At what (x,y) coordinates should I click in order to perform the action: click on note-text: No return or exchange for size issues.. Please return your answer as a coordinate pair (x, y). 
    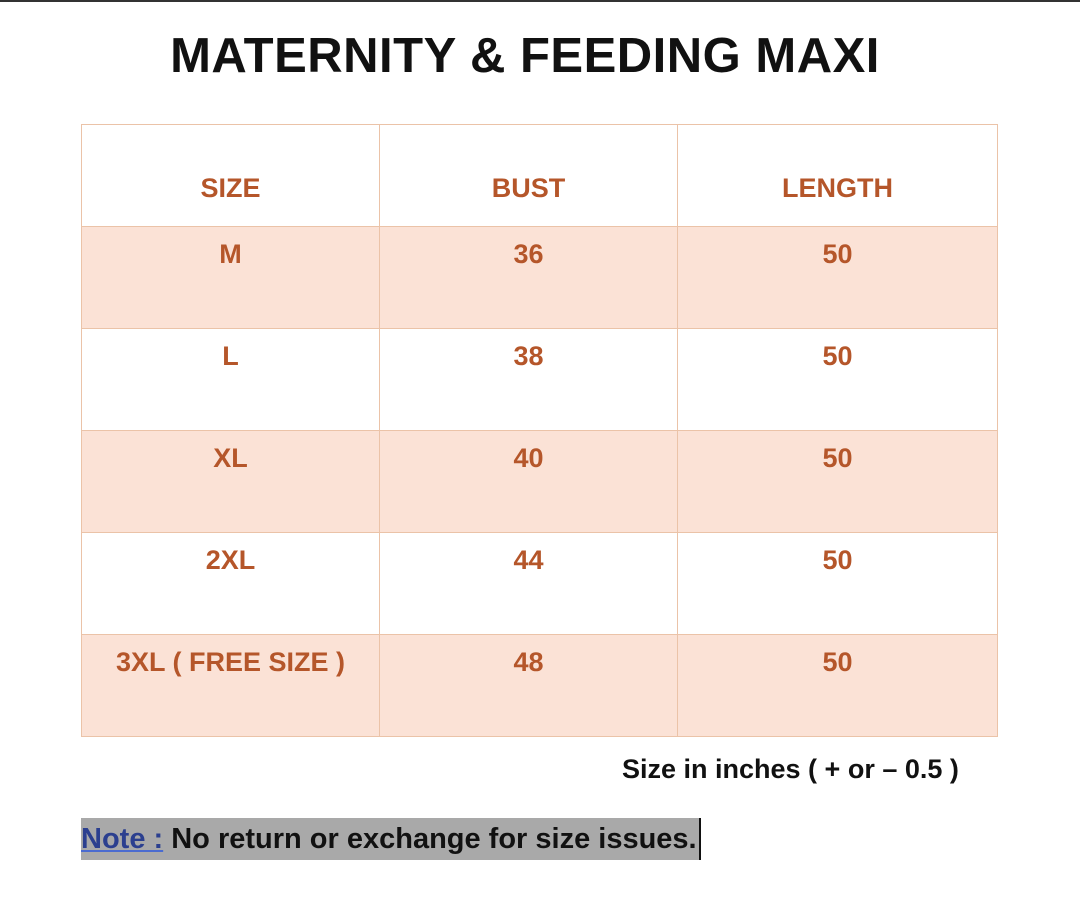
    Looking at the image, I should click on (430, 839).